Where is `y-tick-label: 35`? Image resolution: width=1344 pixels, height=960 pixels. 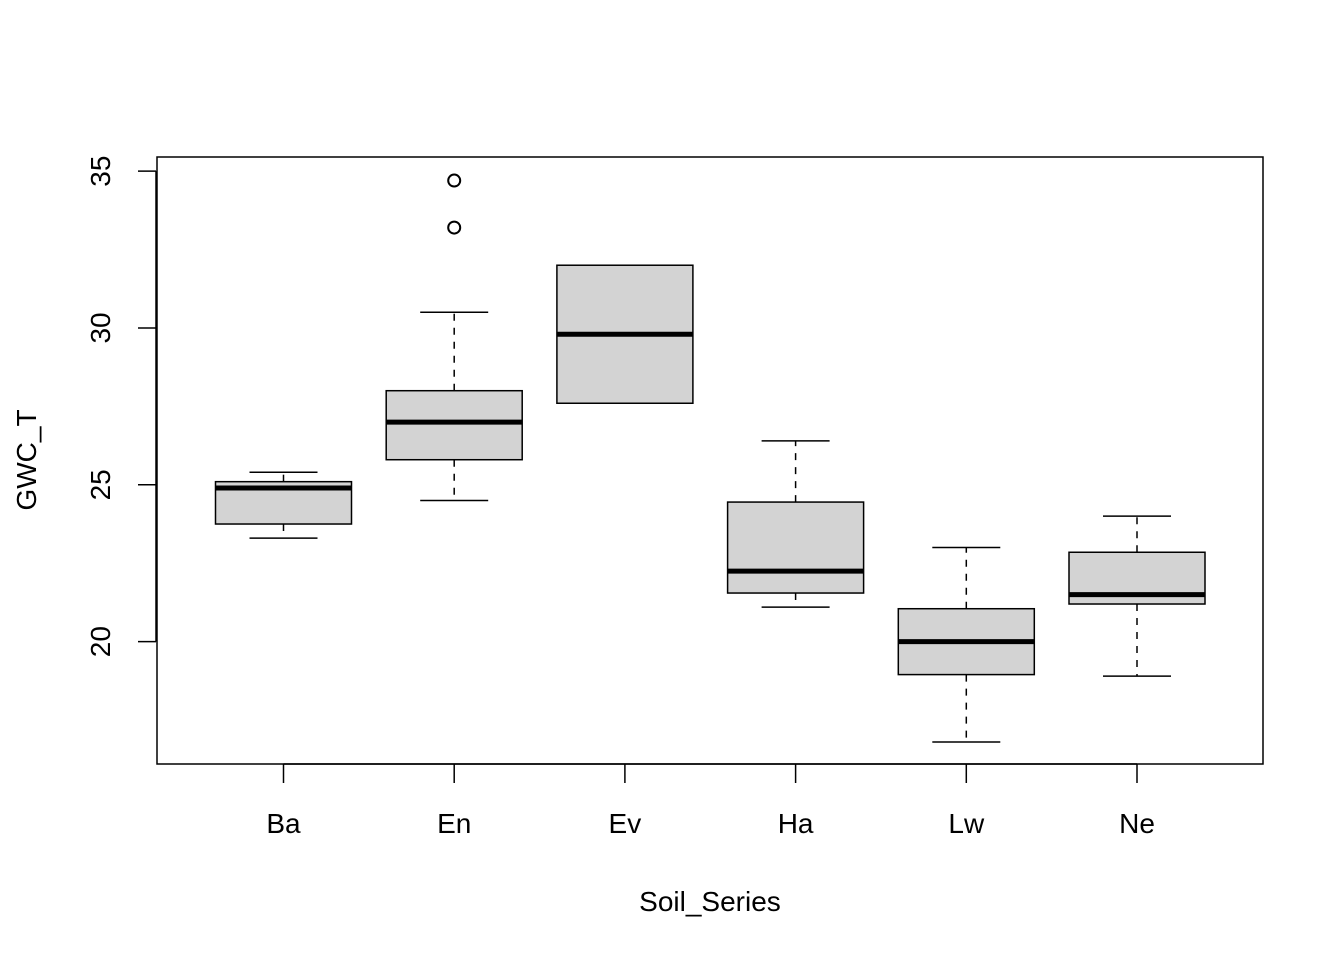 y-tick-label: 35 is located at coordinates (100, 171).